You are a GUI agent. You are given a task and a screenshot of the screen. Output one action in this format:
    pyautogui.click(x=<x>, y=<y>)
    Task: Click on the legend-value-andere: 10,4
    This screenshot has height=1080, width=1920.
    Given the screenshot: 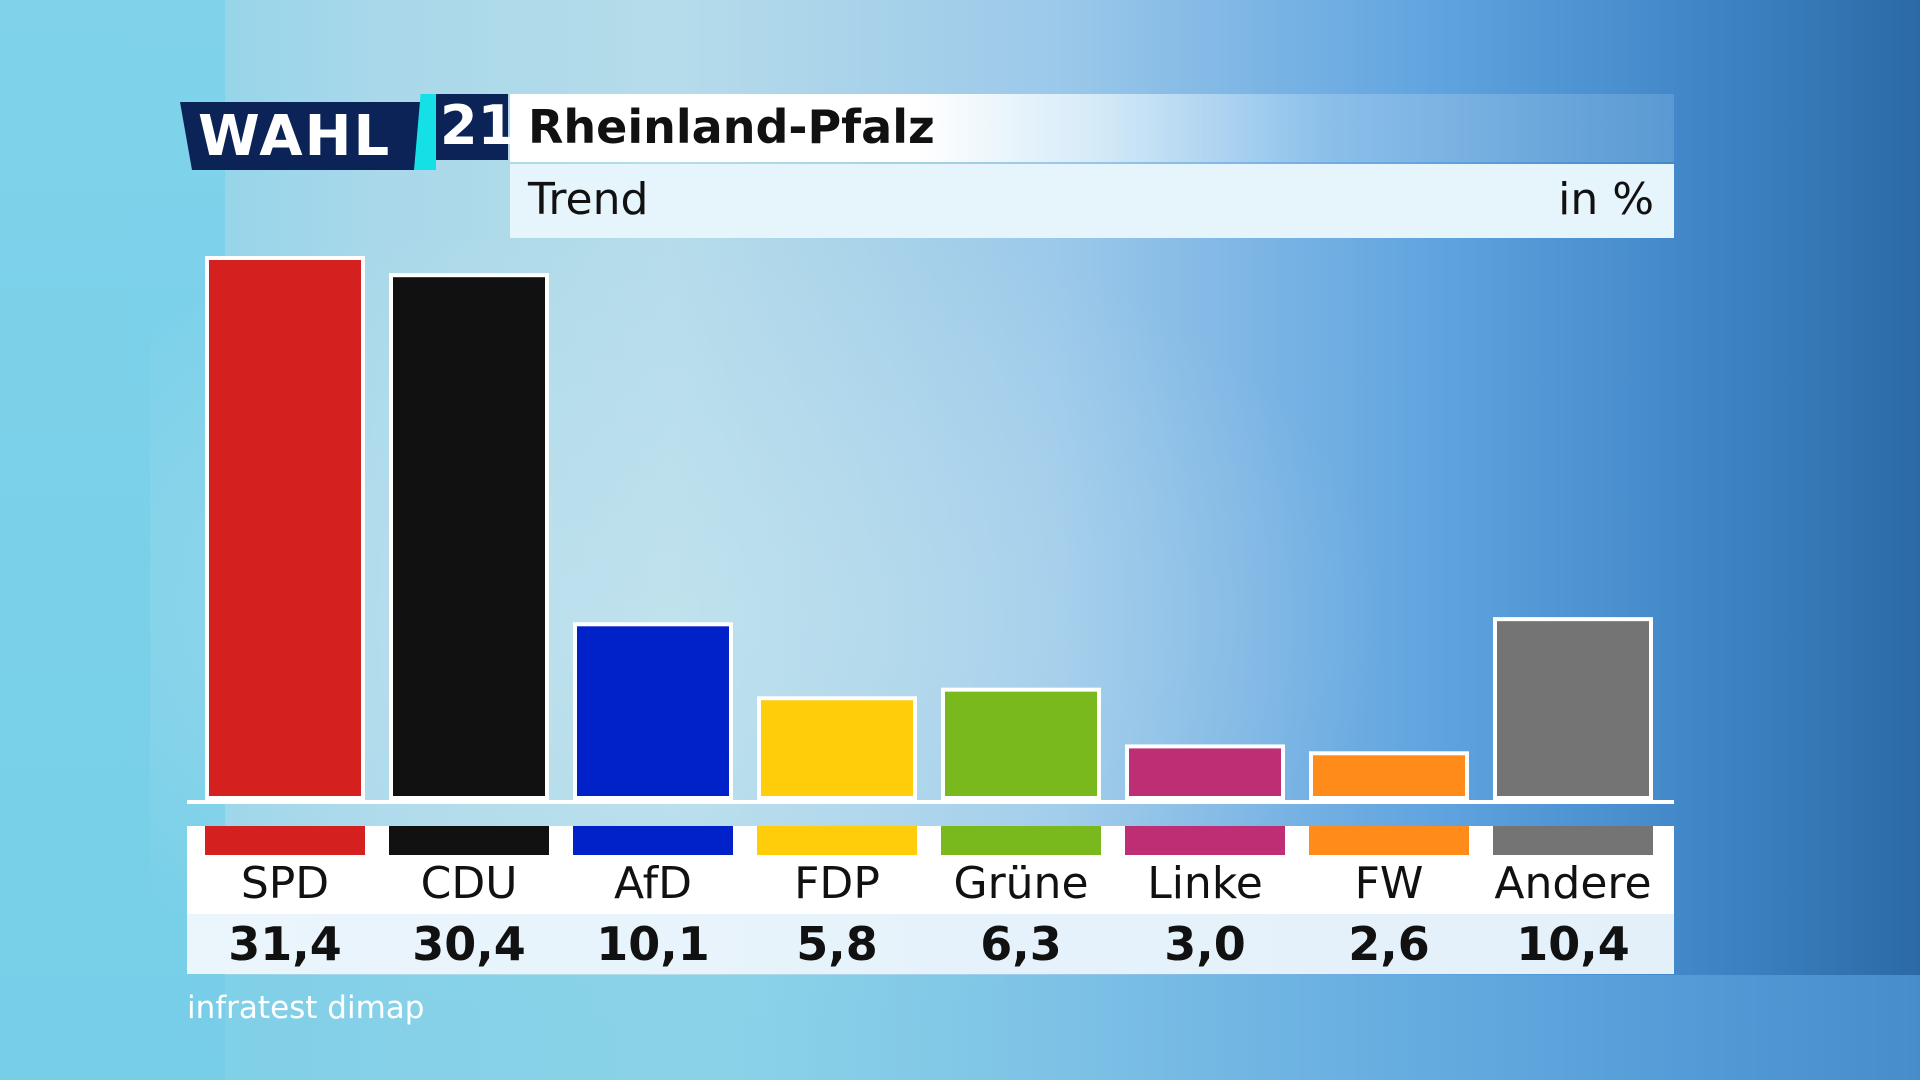 What is the action you would take?
    pyautogui.click(x=1573, y=944)
    